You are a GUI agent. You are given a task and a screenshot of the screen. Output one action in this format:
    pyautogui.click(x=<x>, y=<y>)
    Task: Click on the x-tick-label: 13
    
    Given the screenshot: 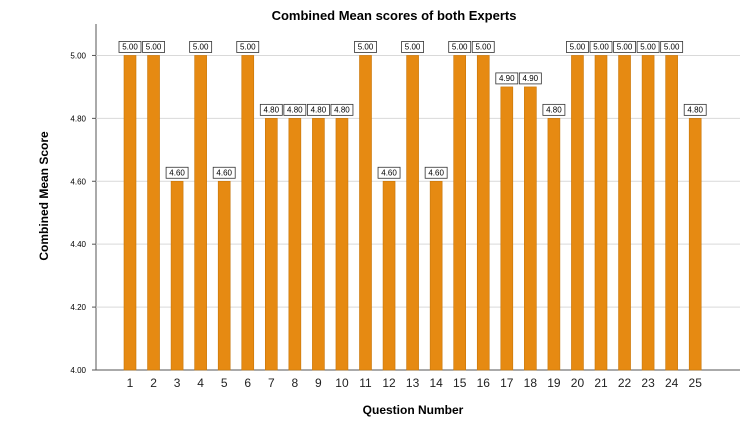 What is the action you would take?
    pyautogui.click(x=413, y=383)
    